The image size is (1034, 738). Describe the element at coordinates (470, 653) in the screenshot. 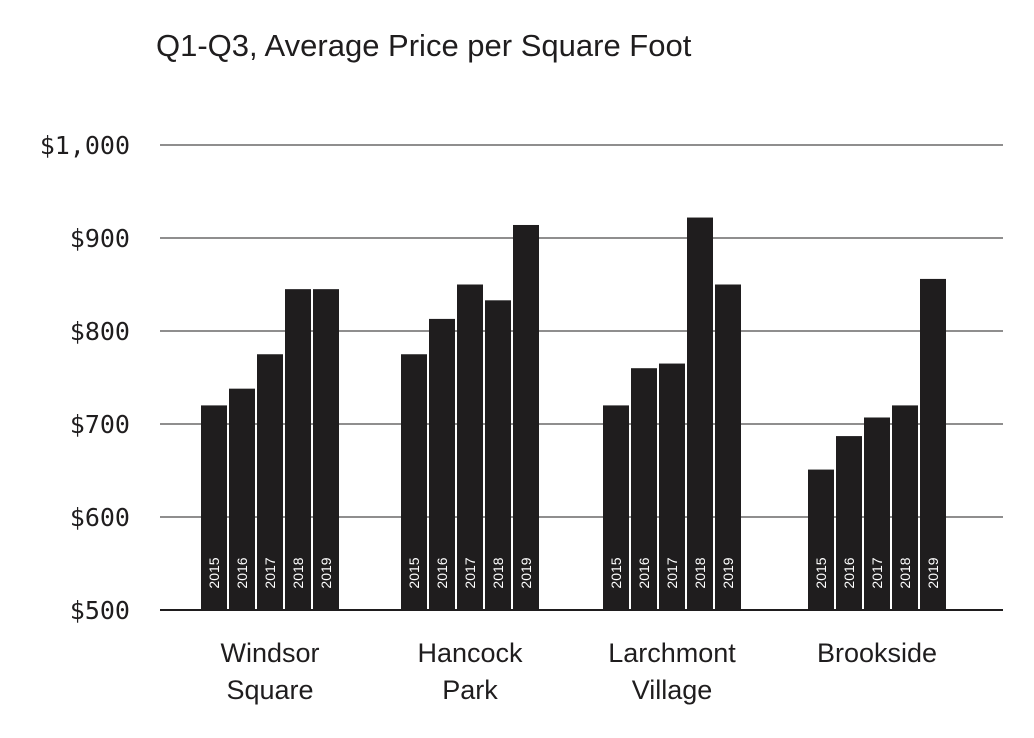

I see `category-label: Hancock` at that location.